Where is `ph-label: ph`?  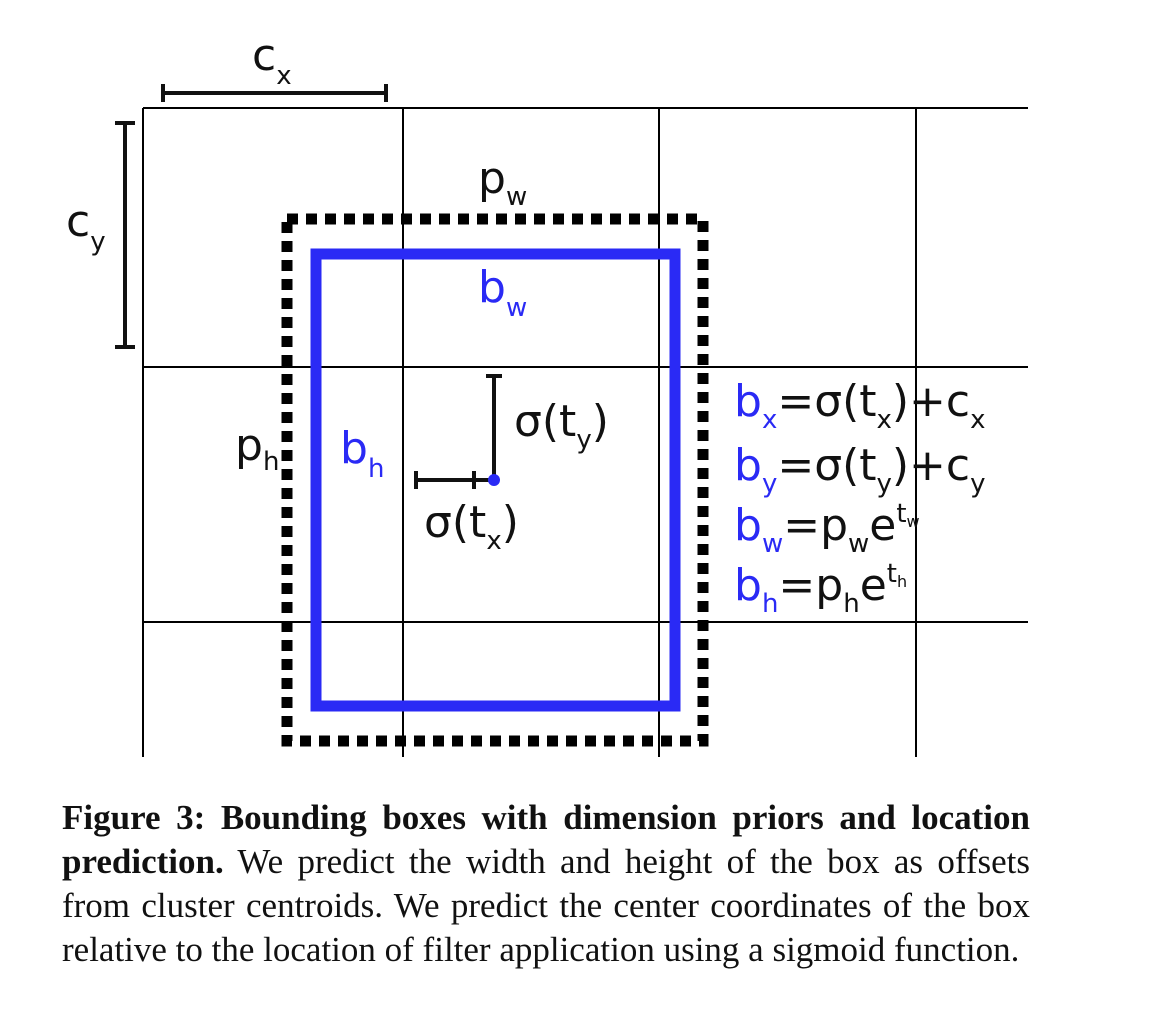 ph-label: ph is located at coordinates (257, 448).